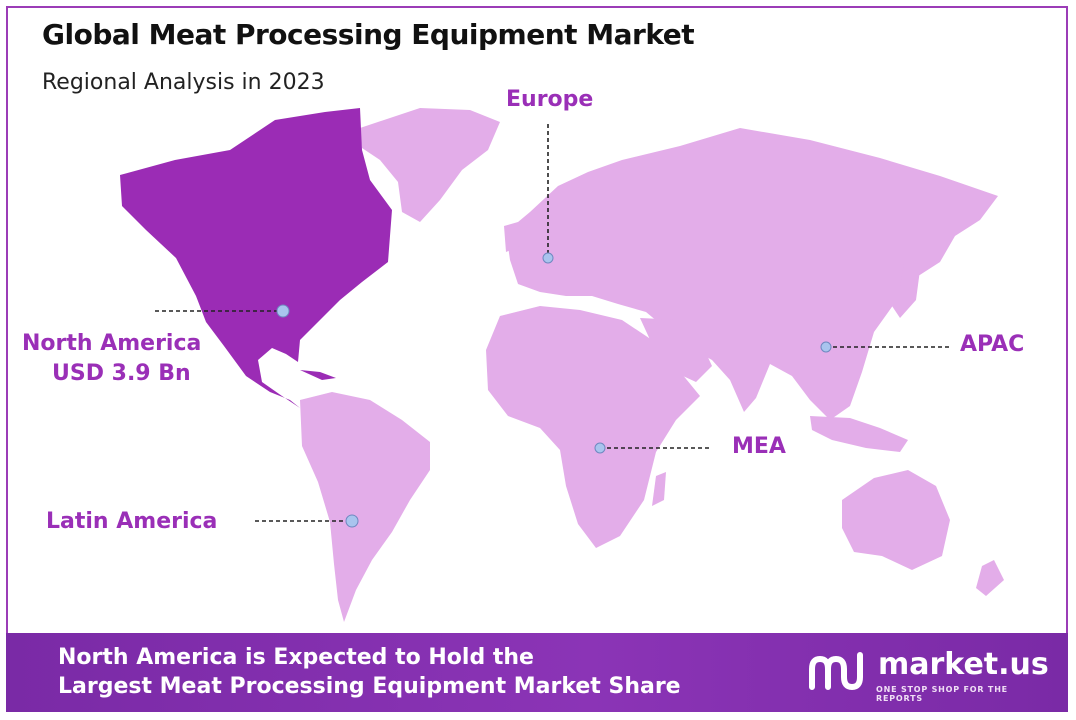 This screenshot has height=720, width=1076. I want to click on marker-mea, so click(600, 448).